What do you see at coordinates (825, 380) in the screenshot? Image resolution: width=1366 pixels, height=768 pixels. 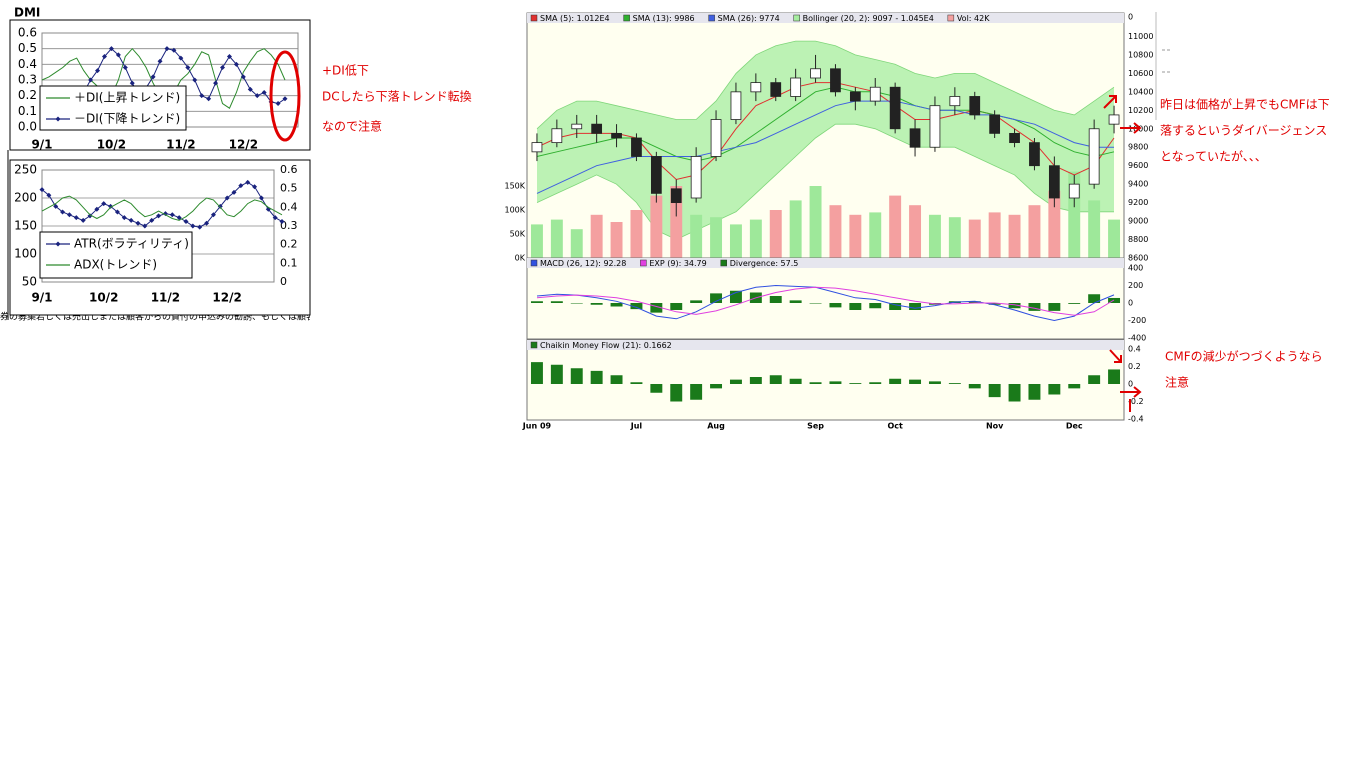 I see `panel-bg` at bounding box center [825, 380].